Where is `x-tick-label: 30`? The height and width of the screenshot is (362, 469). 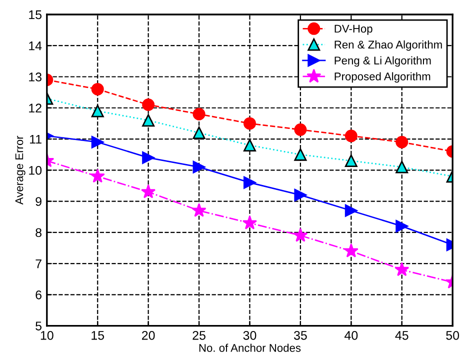
x-tick-label: 30 is located at coordinates (249, 335).